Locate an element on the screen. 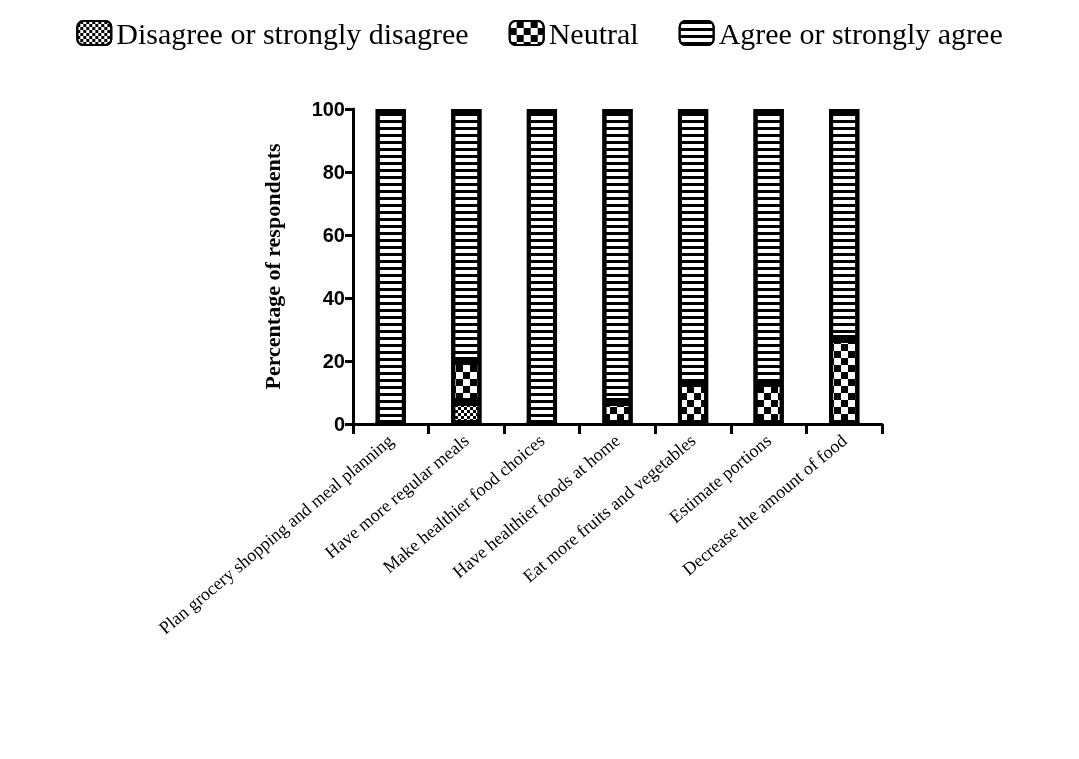 Image resolution: width=1079 pixels, height=759 pixels. legend-label: Neutral is located at coordinates (593, 33).